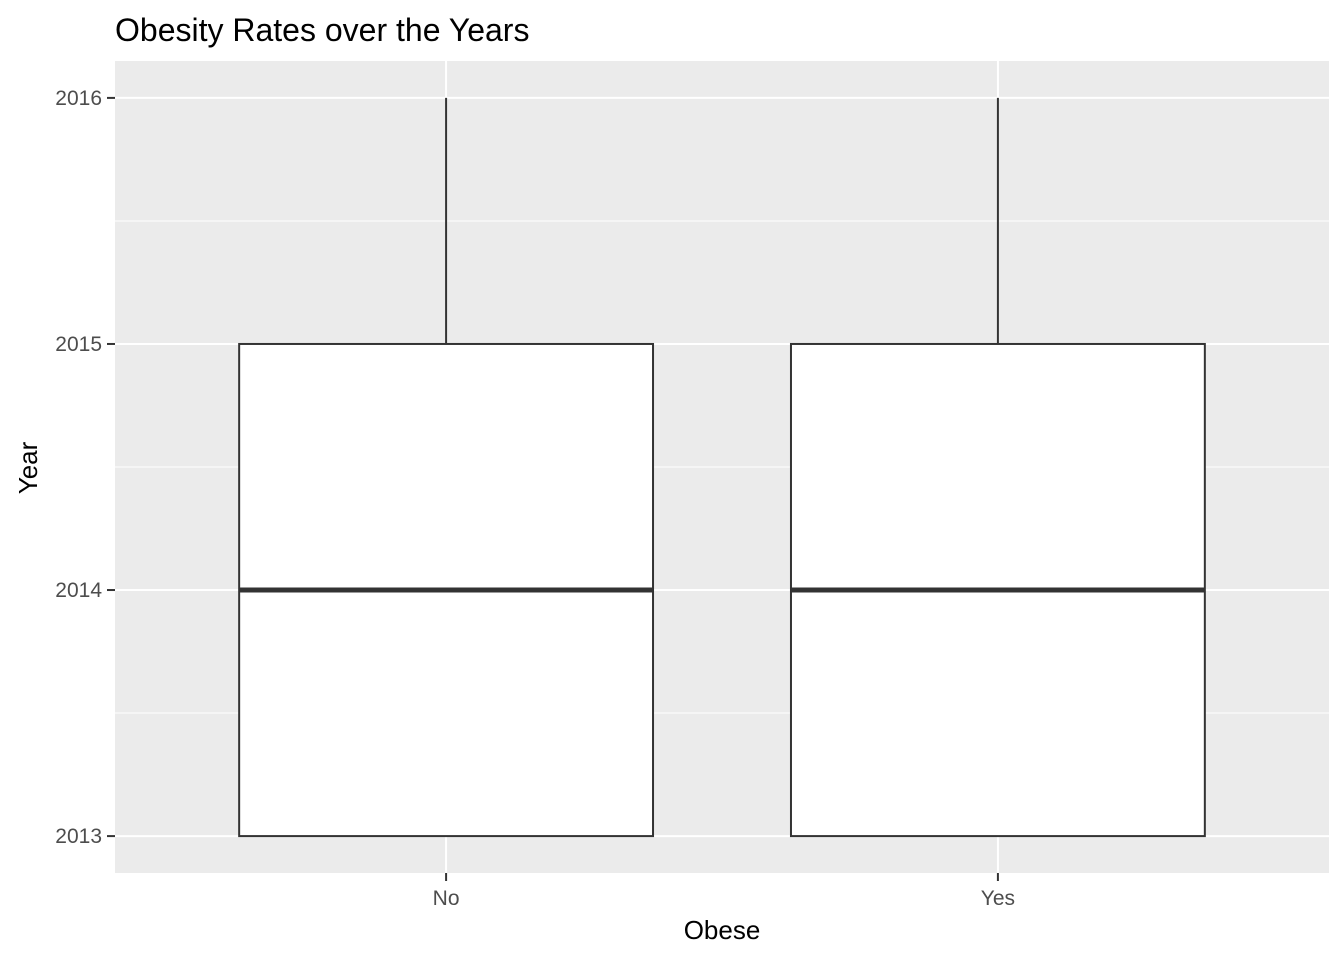 This screenshot has height=960, width=1344. What do you see at coordinates (446, 898) in the screenshot?
I see `x-tick-label: No` at bounding box center [446, 898].